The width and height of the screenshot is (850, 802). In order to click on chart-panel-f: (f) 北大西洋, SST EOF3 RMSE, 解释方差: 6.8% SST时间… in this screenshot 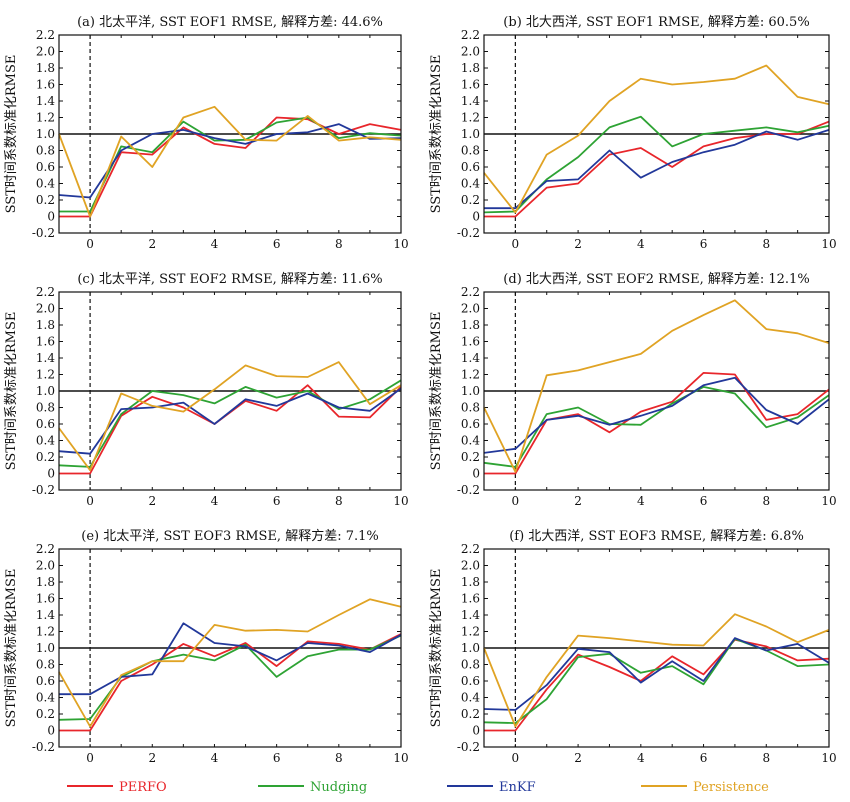, I will do `click(633, 646)`.